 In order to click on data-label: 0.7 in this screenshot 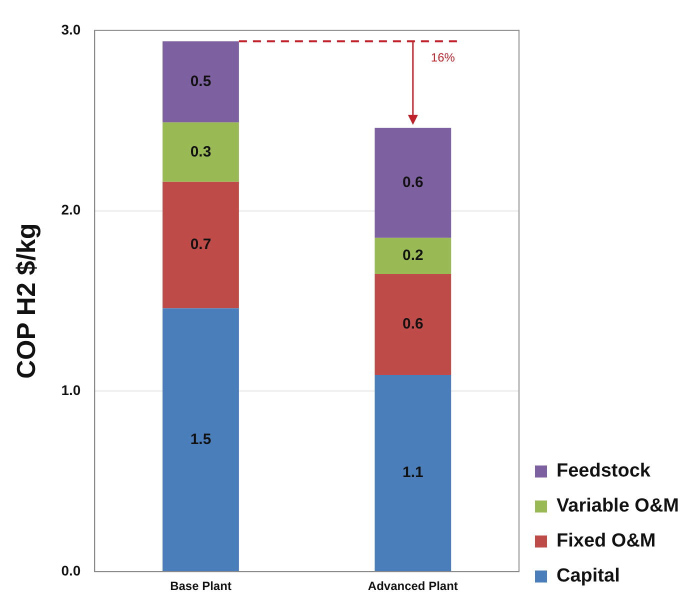, I will do `click(201, 245)`.